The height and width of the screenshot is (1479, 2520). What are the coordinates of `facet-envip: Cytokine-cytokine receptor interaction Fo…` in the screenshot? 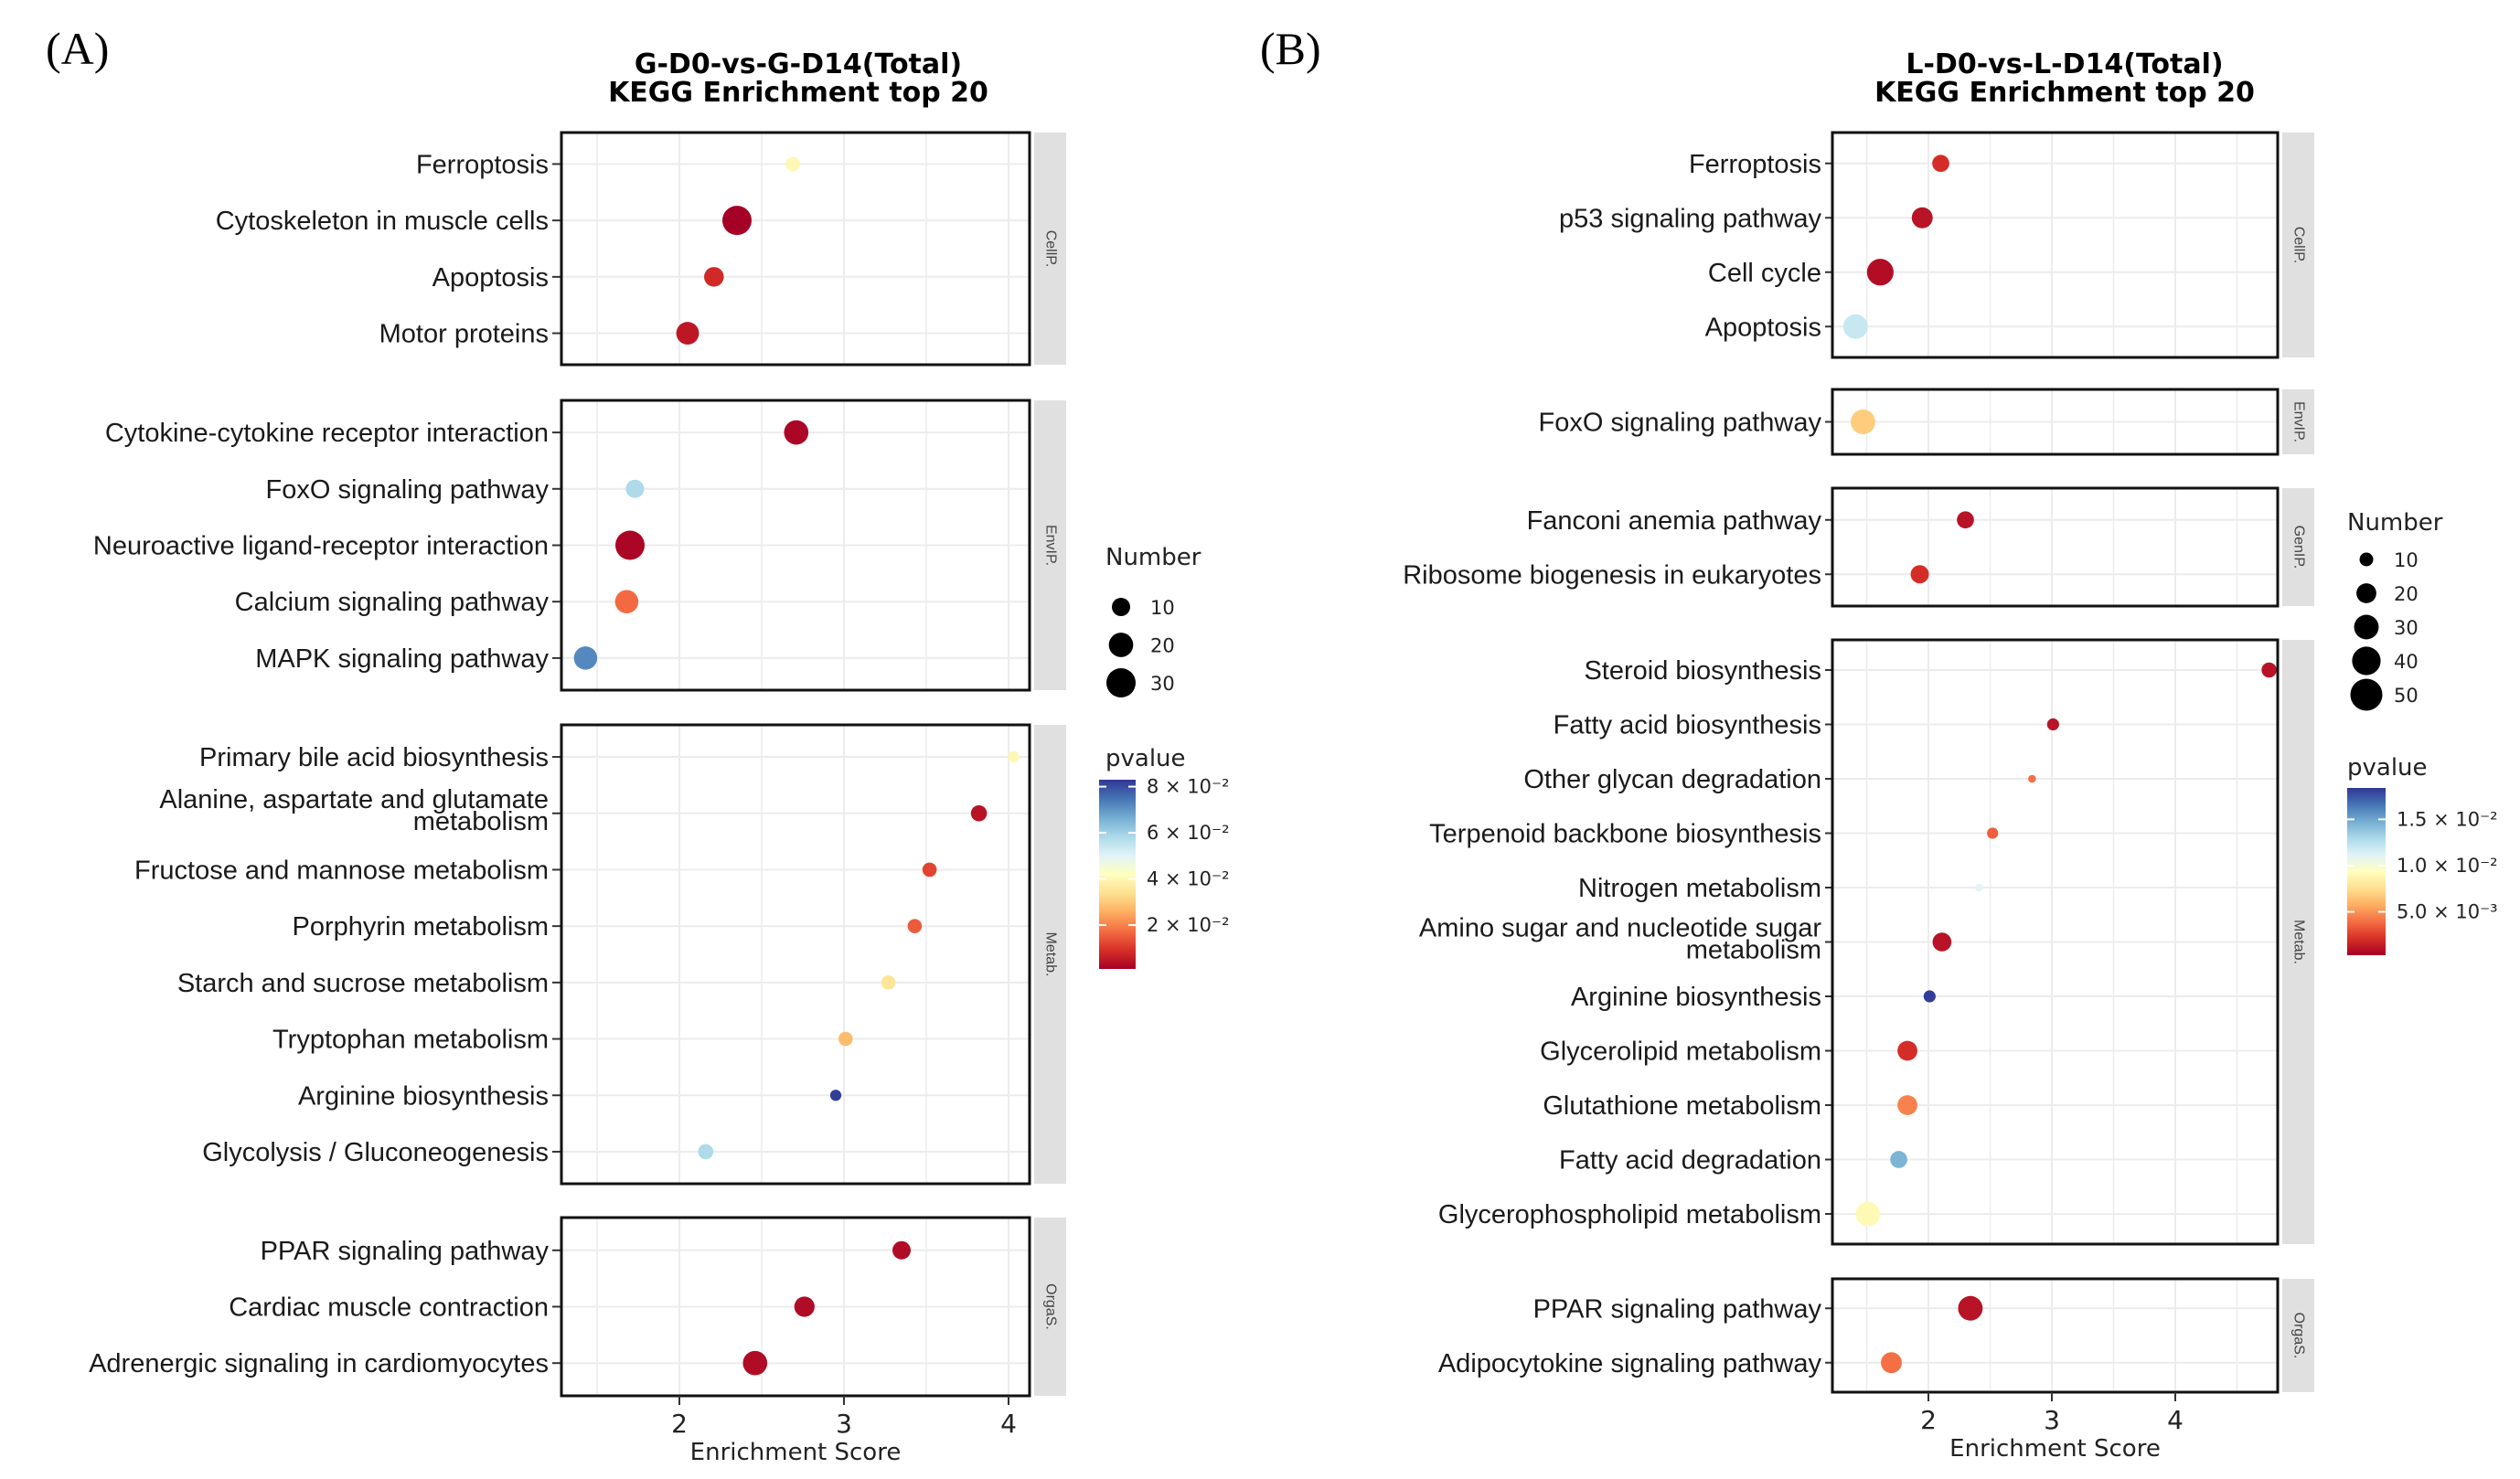 It's located at (579, 545).